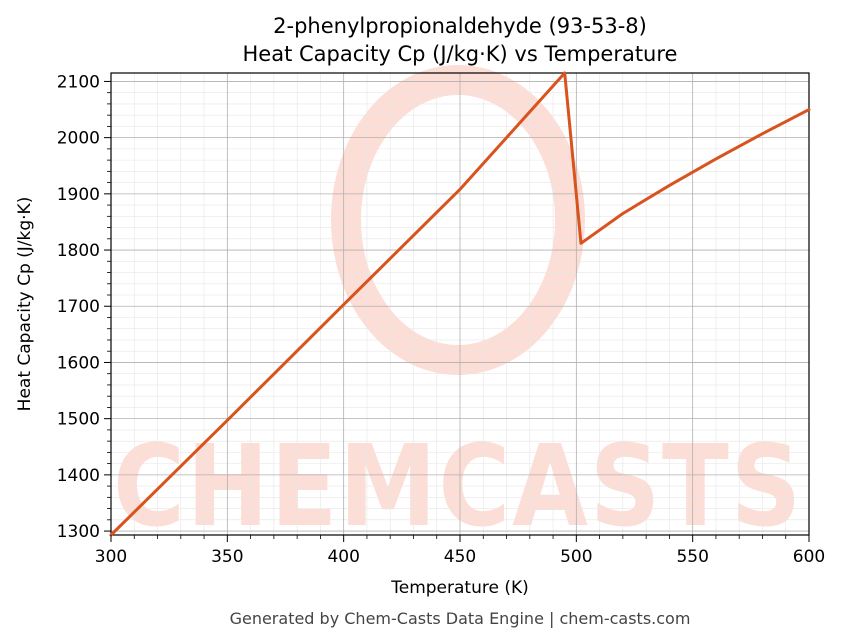  What do you see at coordinates (227, 557) in the screenshot?
I see `x-tick-label: 350` at bounding box center [227, 557].